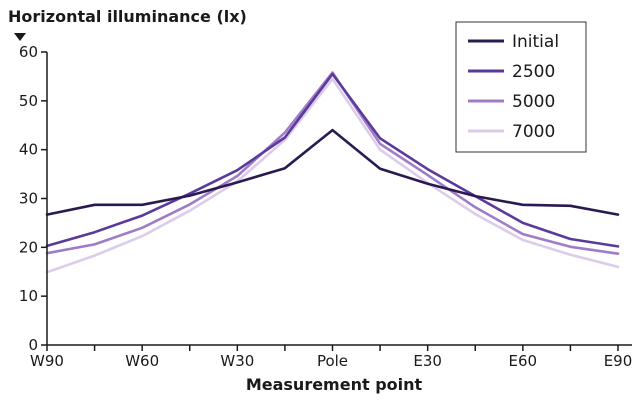 Image resolution: width=640 pixels, height=400 pixels. I want to click on y-axis: 0 10 20 30 40 50 60, so click(33, 198).